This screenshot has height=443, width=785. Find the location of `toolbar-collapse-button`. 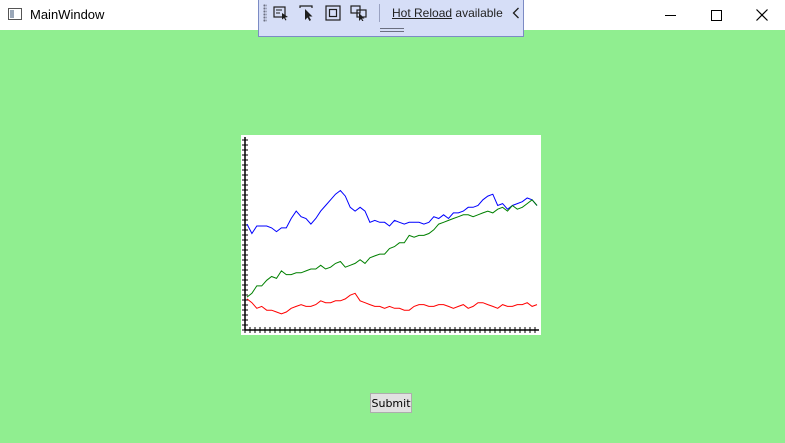

toolbar-collapse-button is located at coordinates (516, 13).